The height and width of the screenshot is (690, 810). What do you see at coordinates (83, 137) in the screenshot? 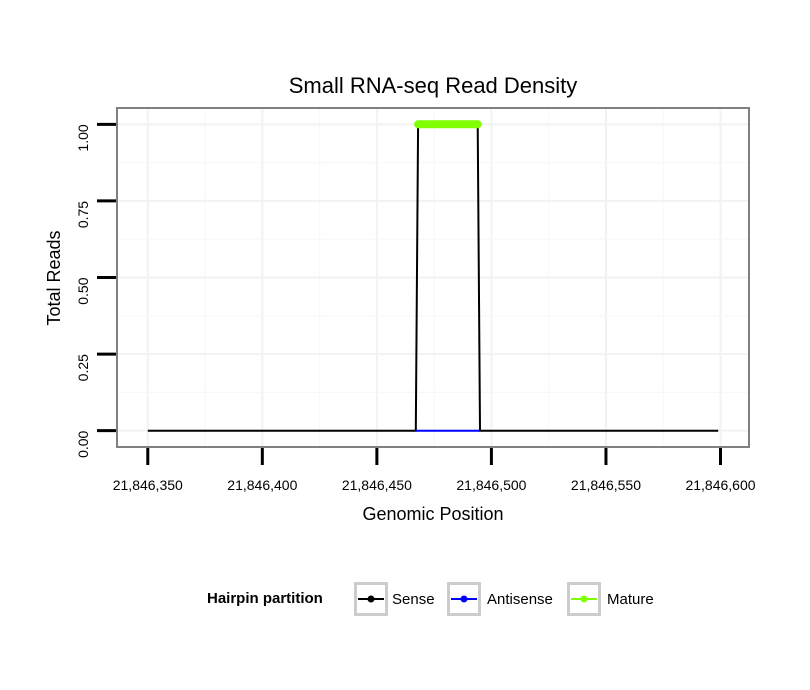
I see `y-tick-label: 1.00` at bounding box center [83, 137].